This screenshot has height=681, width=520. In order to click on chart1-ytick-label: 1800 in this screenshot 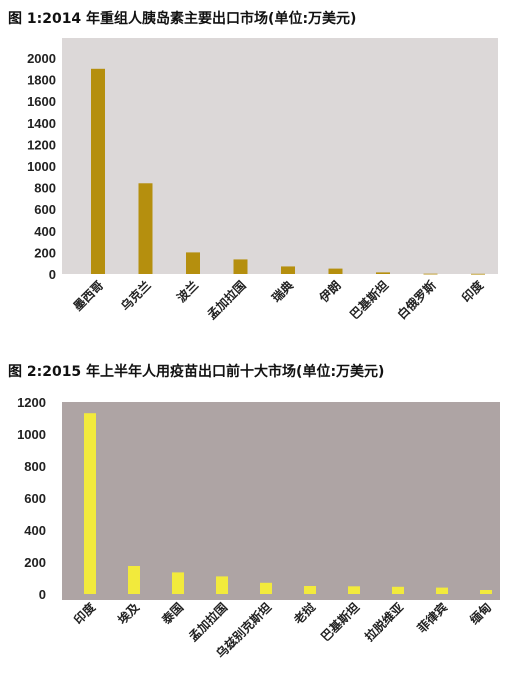, I will do `click(41, 80)`.